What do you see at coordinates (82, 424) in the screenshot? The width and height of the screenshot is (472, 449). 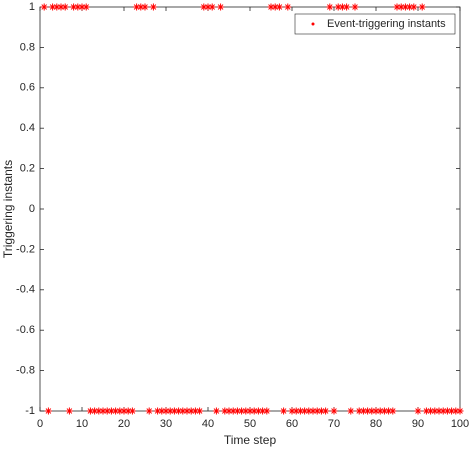 I see `x-tick-label: 10` at bounding box center [82, 424].